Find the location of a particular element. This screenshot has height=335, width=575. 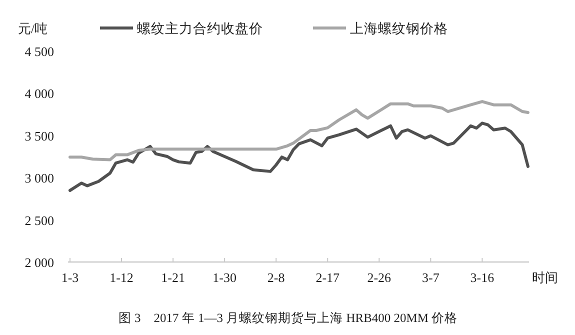

y-tick-label: 2 000 is located at coordinates (39, 262).